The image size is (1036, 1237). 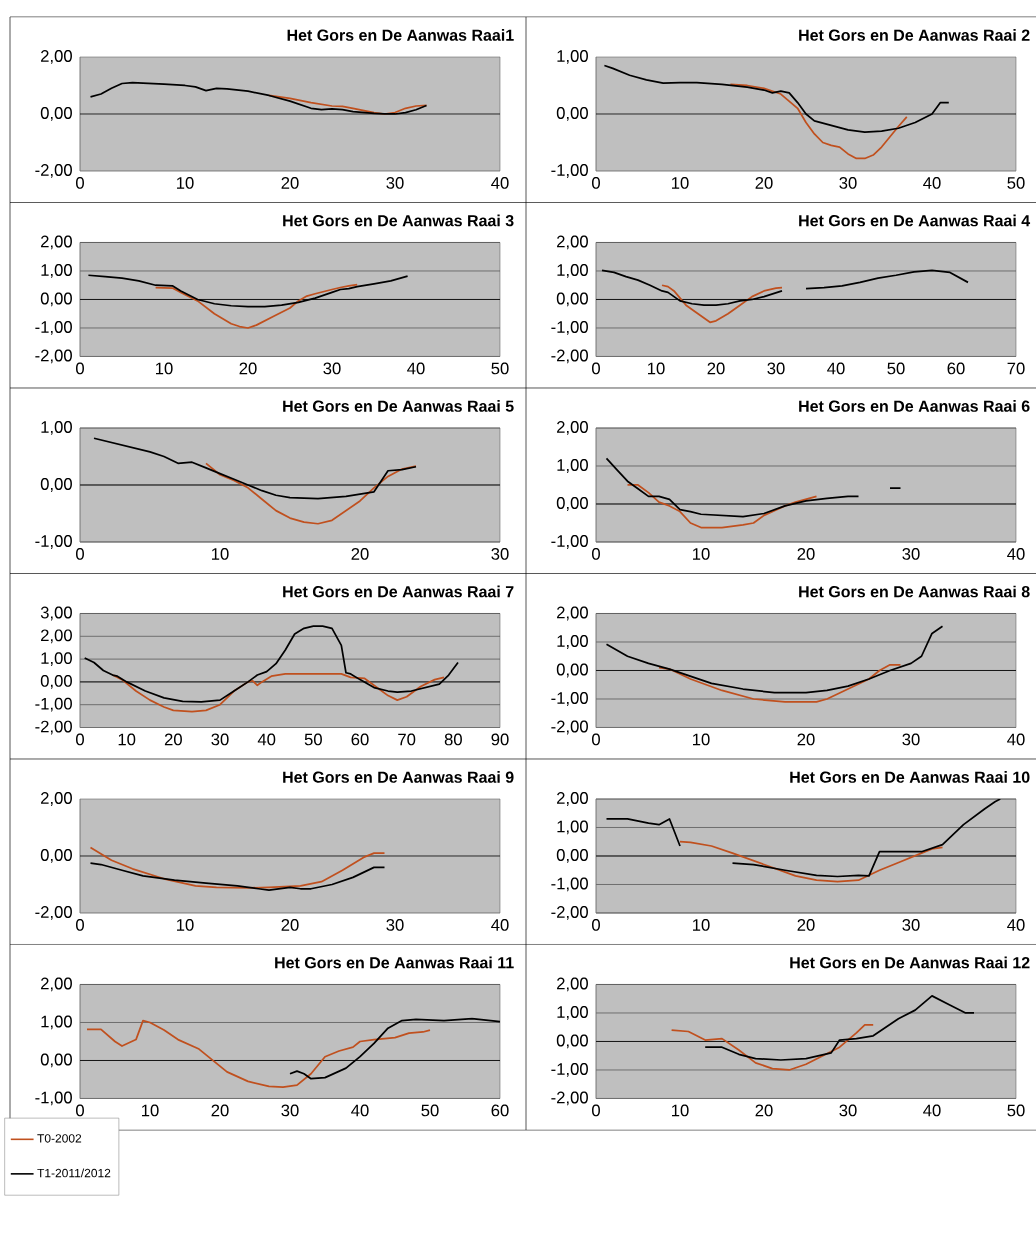 I want to click on x-tick-label: 90, so click(x=500, y=739).